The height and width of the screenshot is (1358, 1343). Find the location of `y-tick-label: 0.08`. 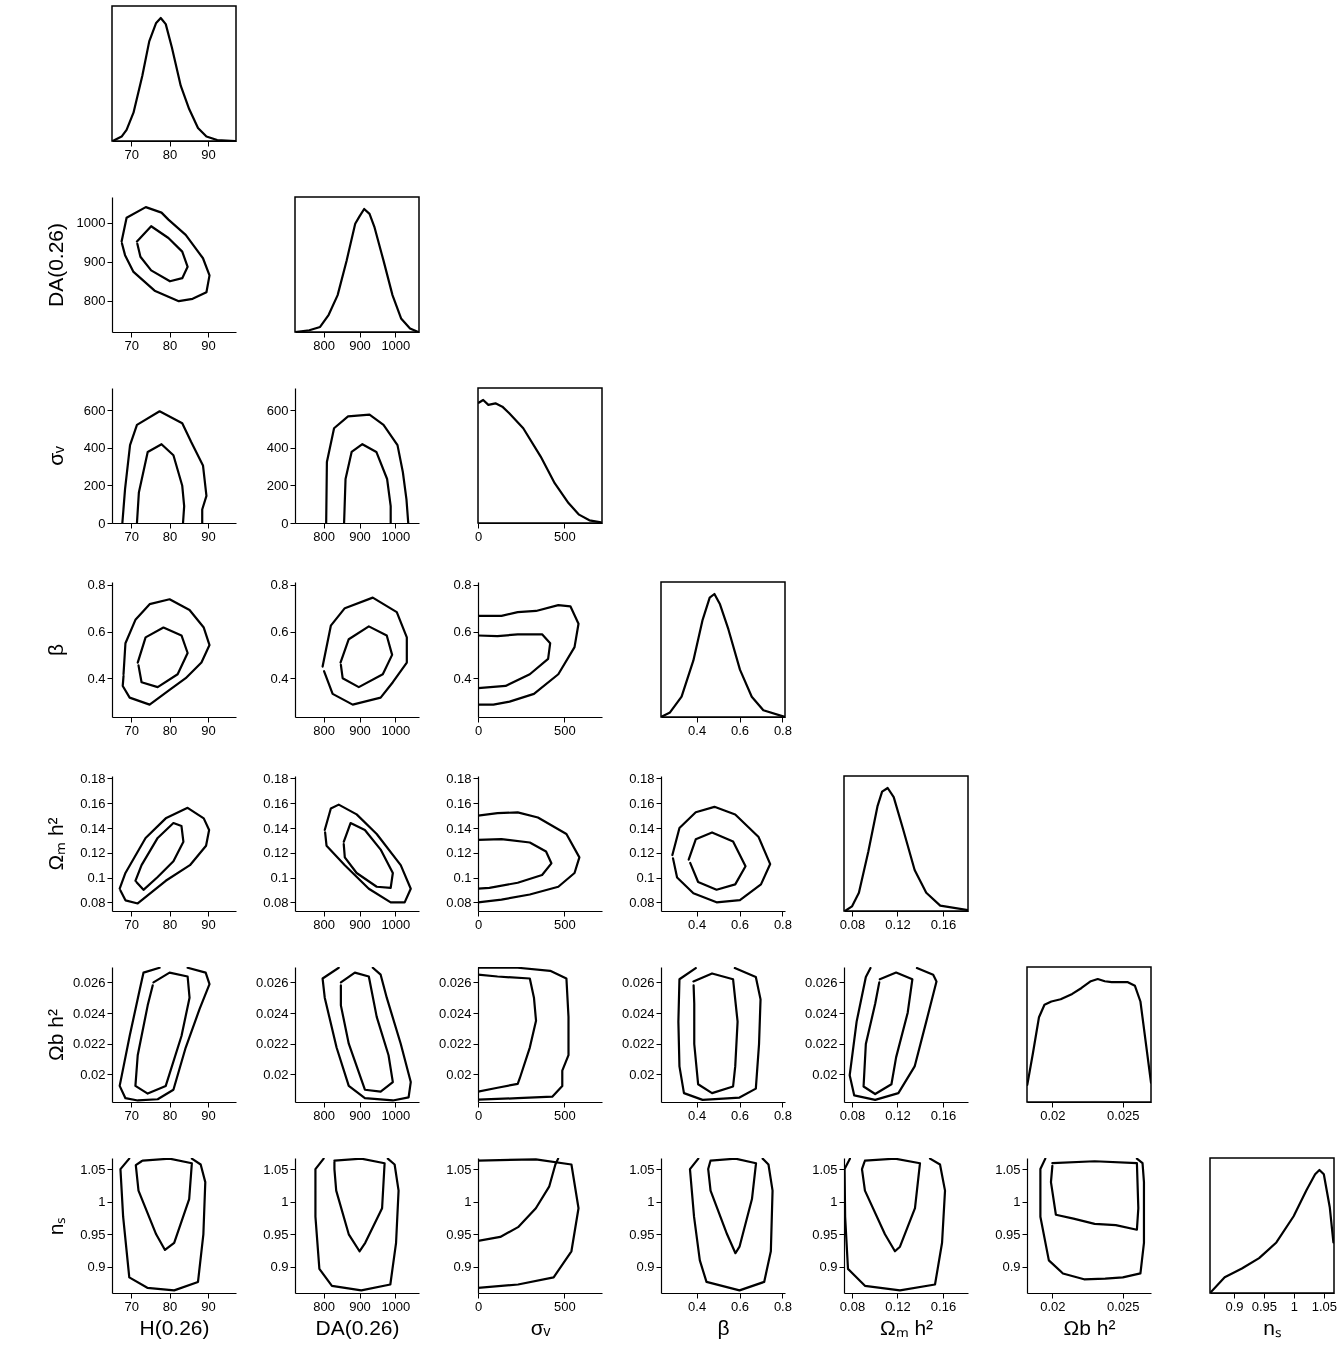

y-tick-label: 0.08 is located at coordinates (93, 902).